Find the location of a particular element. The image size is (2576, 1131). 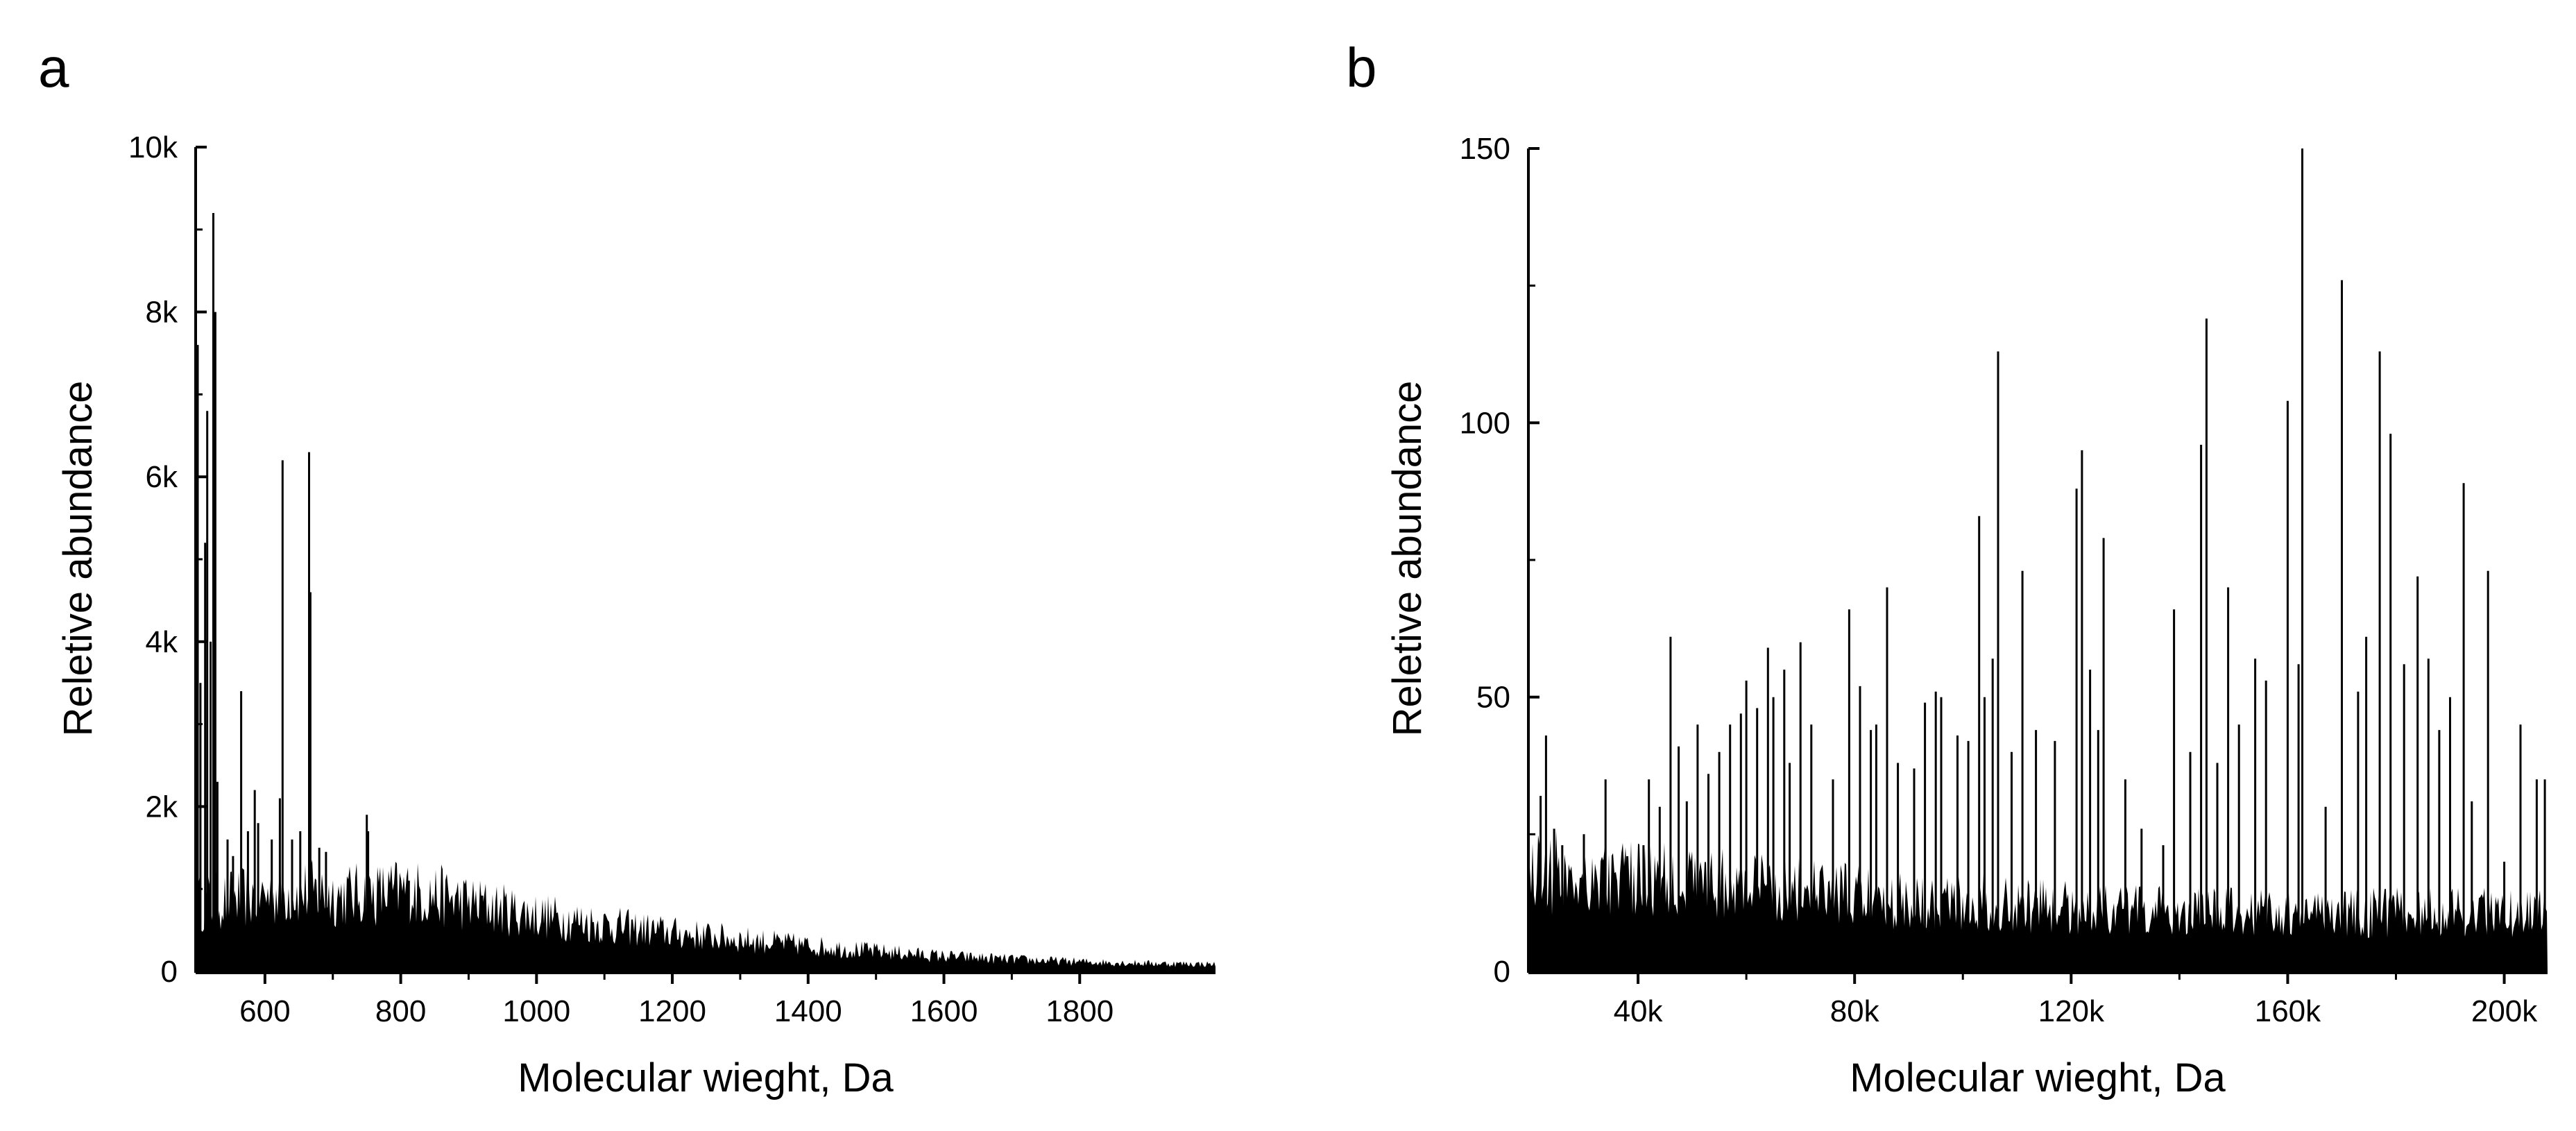

panel-a-y-ticks: 0 2k 4k 6k 8k 10k is located at coordinates (167, 559).